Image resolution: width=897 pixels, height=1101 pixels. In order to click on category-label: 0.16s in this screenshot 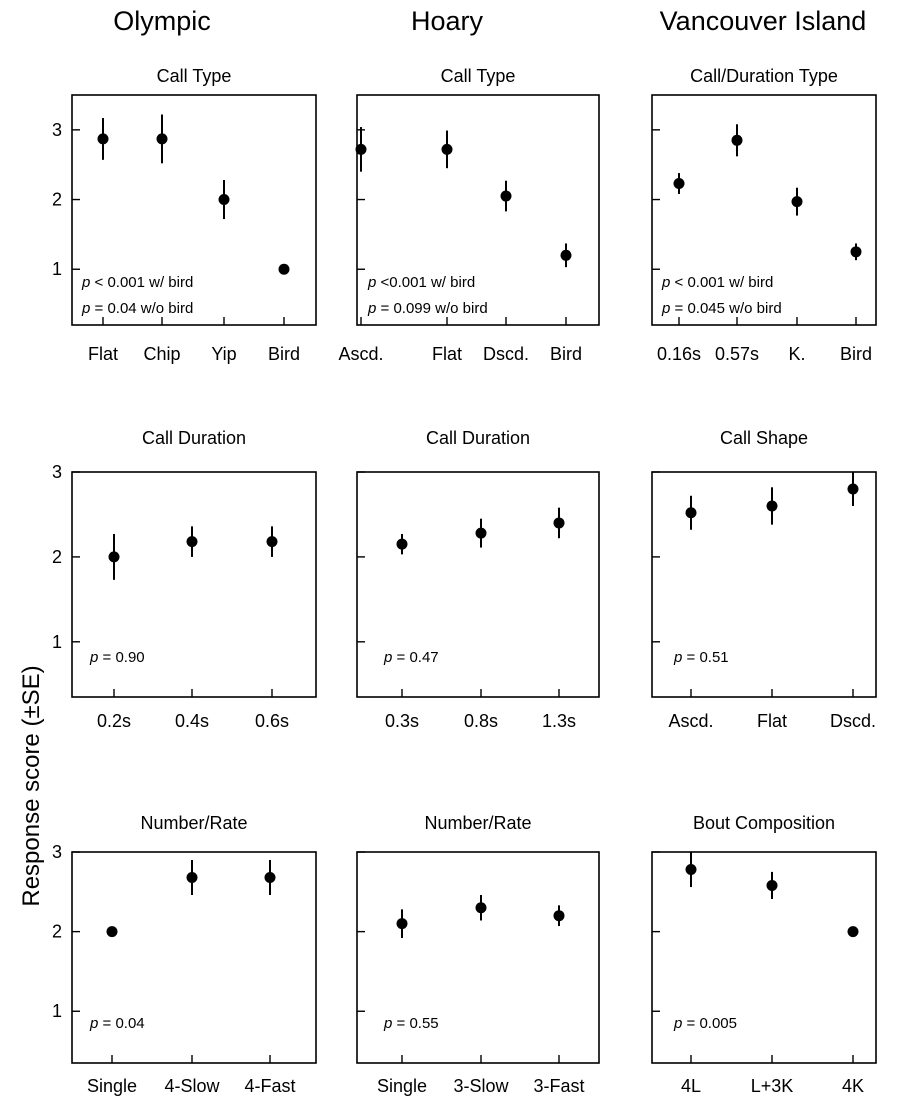, I will do `click(679, 354)`.